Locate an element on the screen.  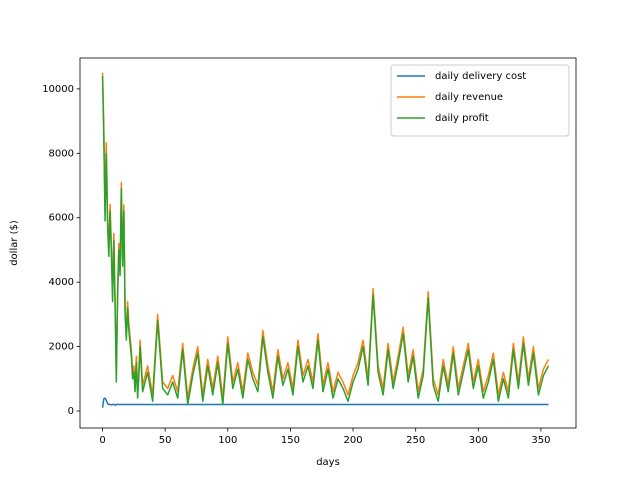
x-tick-label: 100 is located at coordinates (227, 440).